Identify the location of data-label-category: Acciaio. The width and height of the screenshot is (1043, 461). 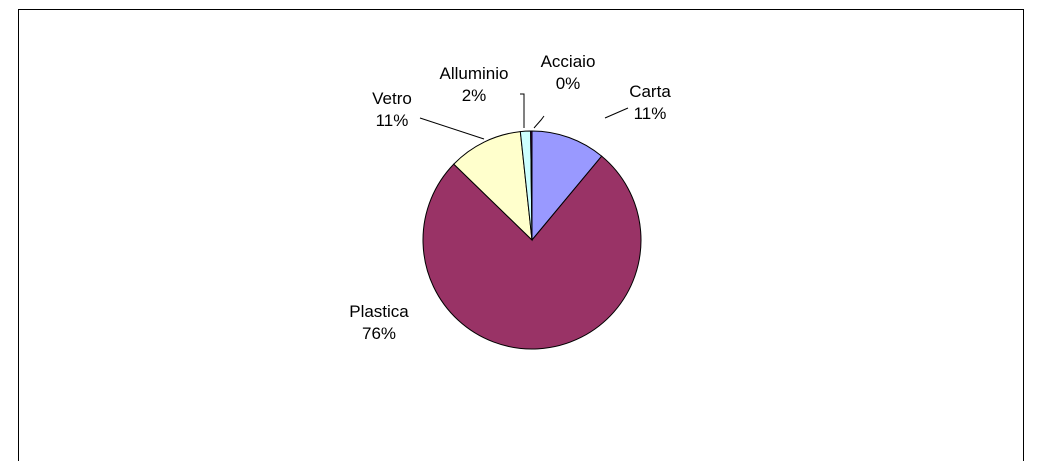
(568, 61).